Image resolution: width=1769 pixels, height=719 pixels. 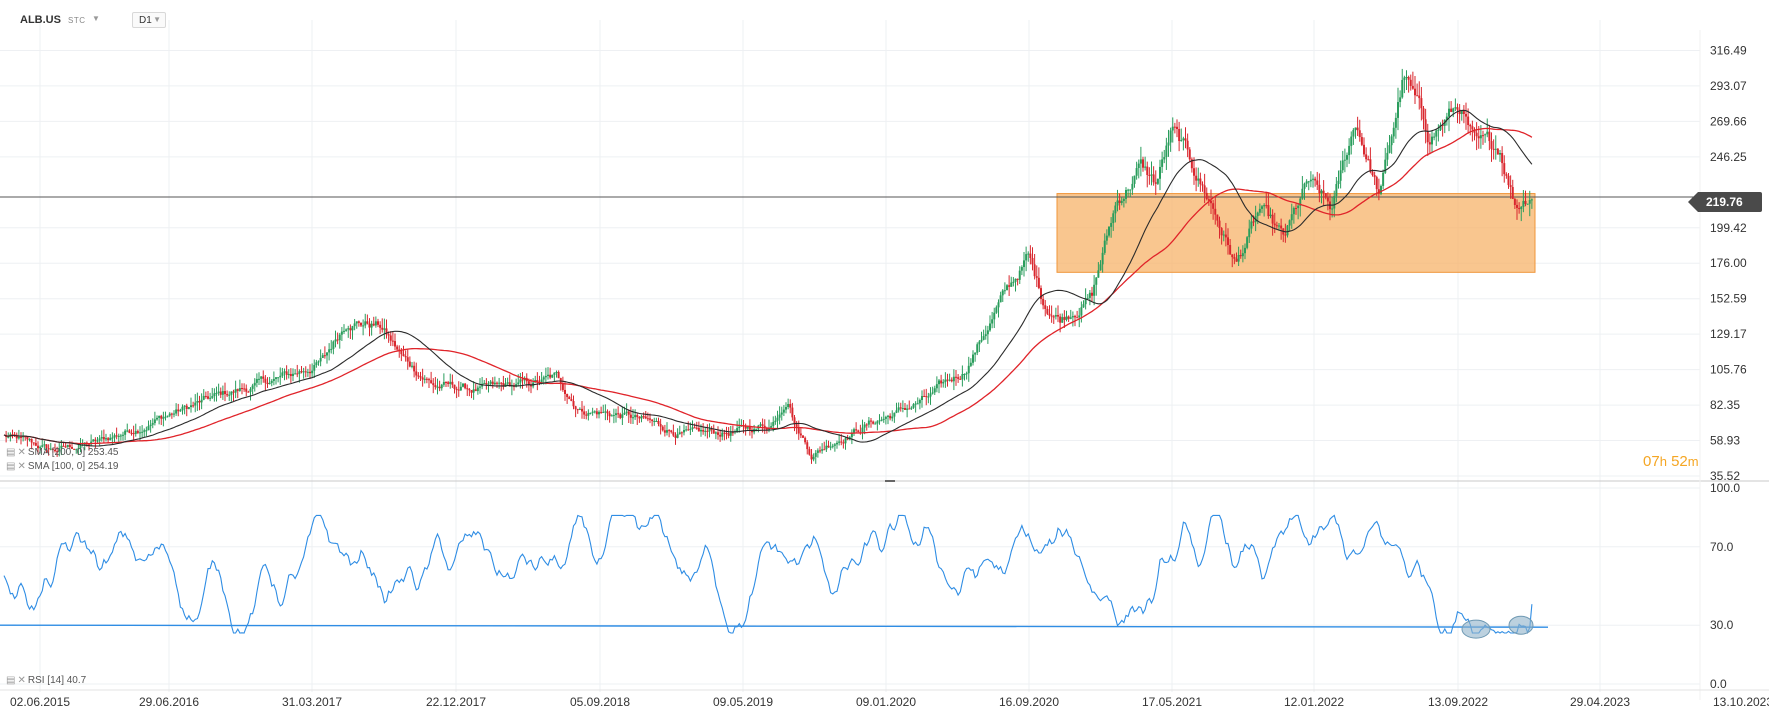 What do you see at coordinates (96, 18) in the screenshot?
I see `chevron-down-icon: ▼` at bounding box center [96, 18].